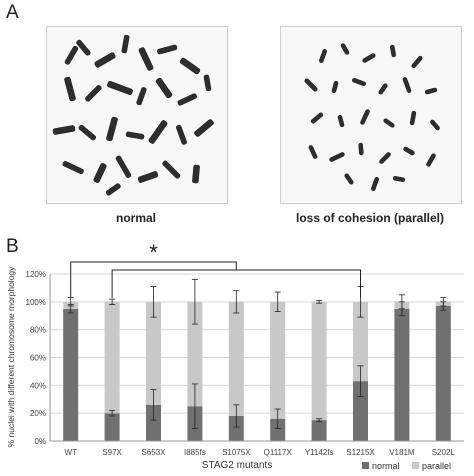  What do you see at coordinates (133, 115) in the screenshot?
I see `chromosome-spread-normal` at bounding box center [133, 115].